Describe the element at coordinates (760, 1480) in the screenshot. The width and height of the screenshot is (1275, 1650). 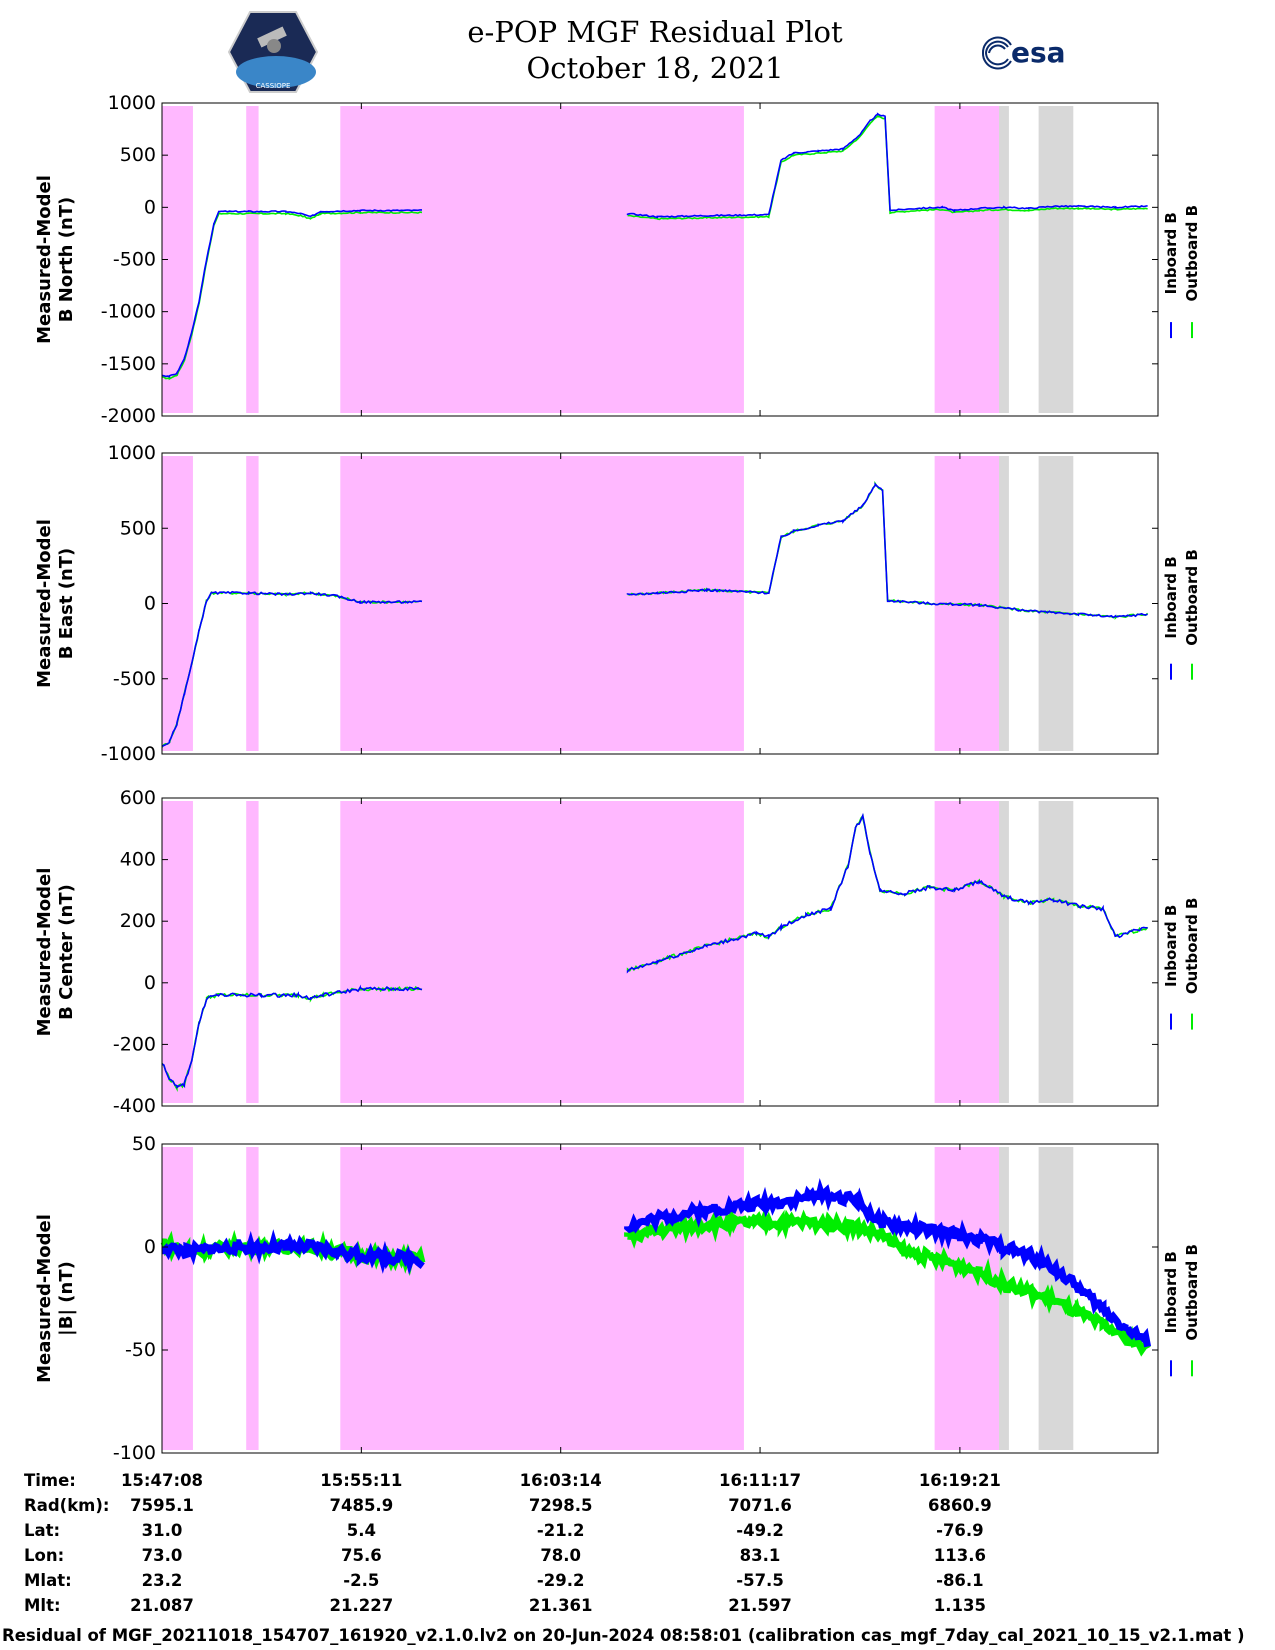
I see `ephemeris-value: 16:11:17` at that location.